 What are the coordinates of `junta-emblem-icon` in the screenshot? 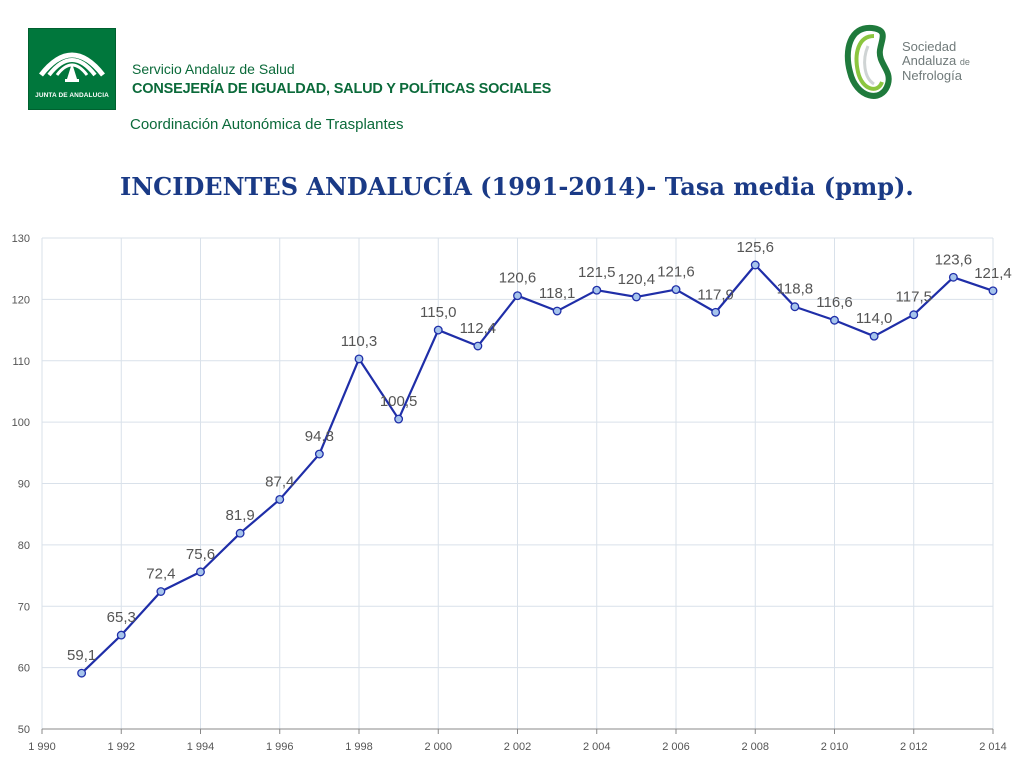 It's located at (72, 67).